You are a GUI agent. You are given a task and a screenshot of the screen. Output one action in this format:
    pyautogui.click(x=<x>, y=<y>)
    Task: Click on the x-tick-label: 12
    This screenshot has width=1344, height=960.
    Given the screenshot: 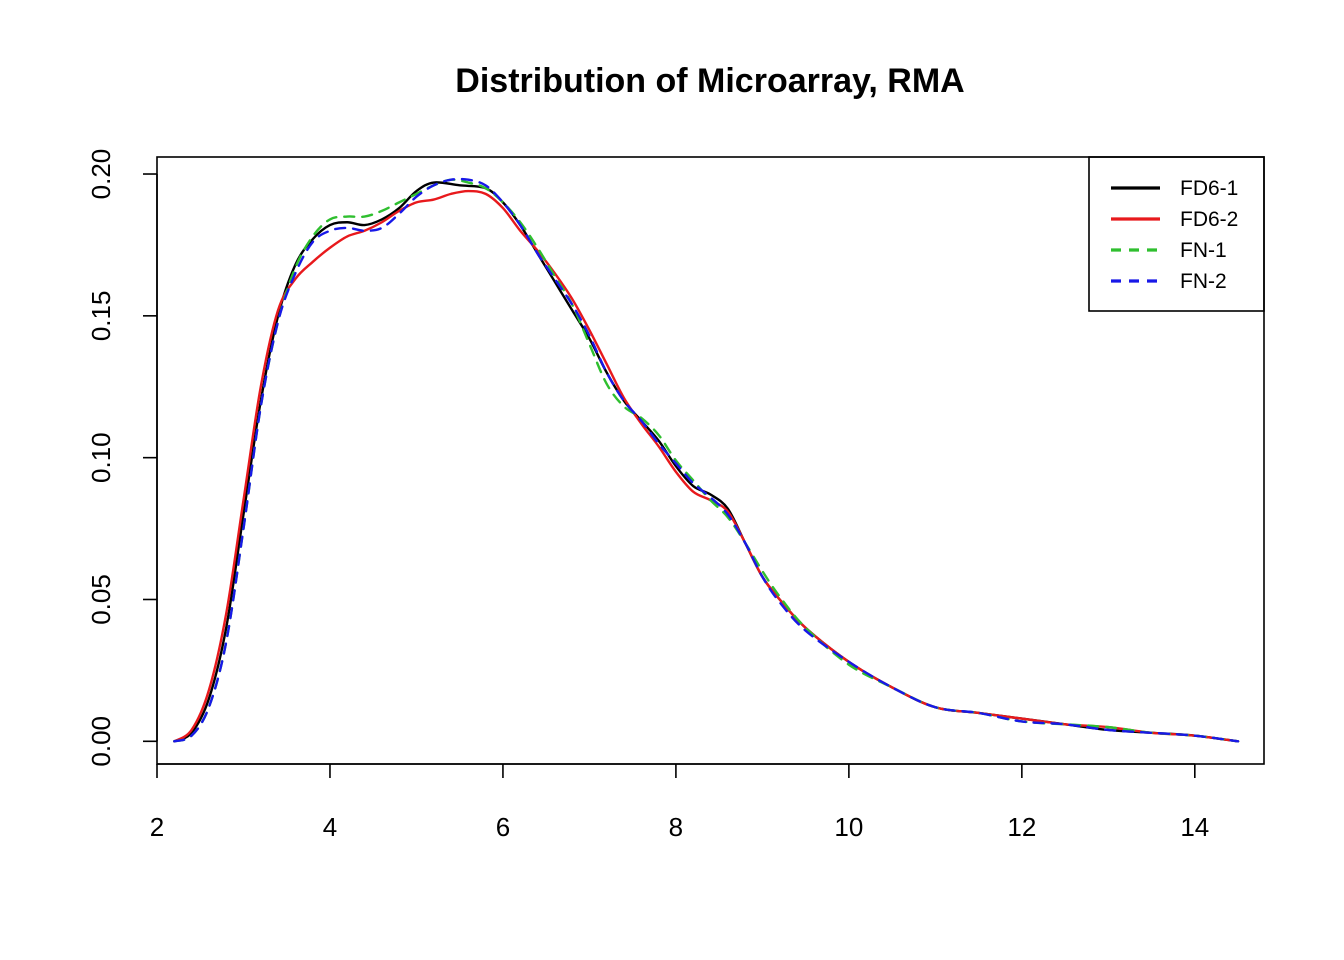 What is the action you would take?
    pyautogui.click(x=1021, y=827)
    